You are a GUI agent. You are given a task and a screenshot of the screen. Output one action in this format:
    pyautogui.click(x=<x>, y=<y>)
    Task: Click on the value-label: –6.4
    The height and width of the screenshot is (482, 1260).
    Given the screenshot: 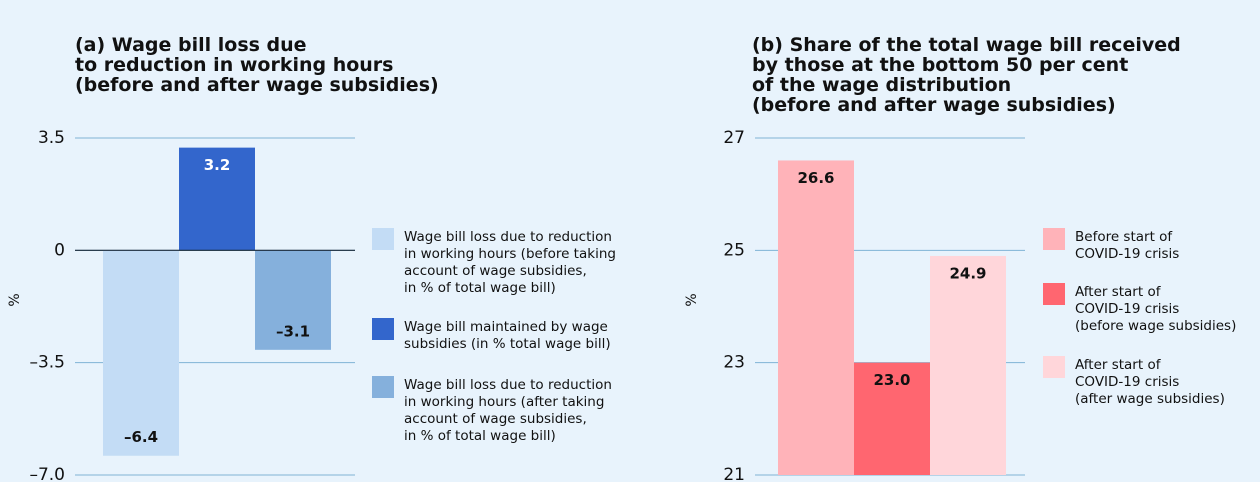 What is the action you would take?
    pyautogui.click(x=141, y=437)
    